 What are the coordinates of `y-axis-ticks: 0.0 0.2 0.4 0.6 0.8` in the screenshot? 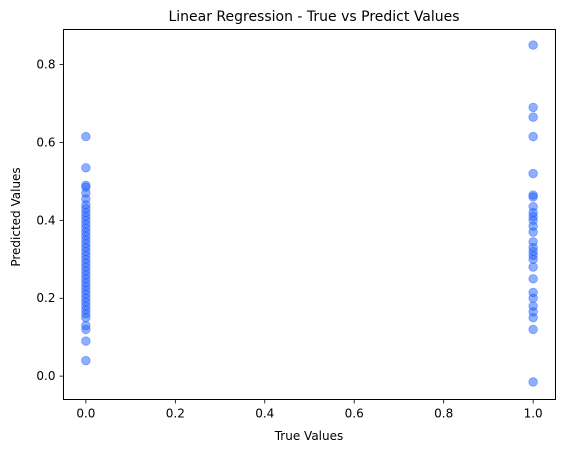 It's located at (50, 220).